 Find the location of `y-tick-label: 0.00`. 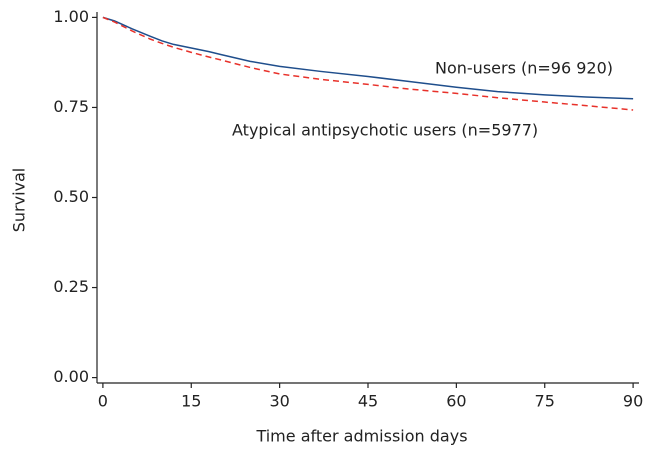

y-tick-label: 0.00 is located at coordinates (71, 376).